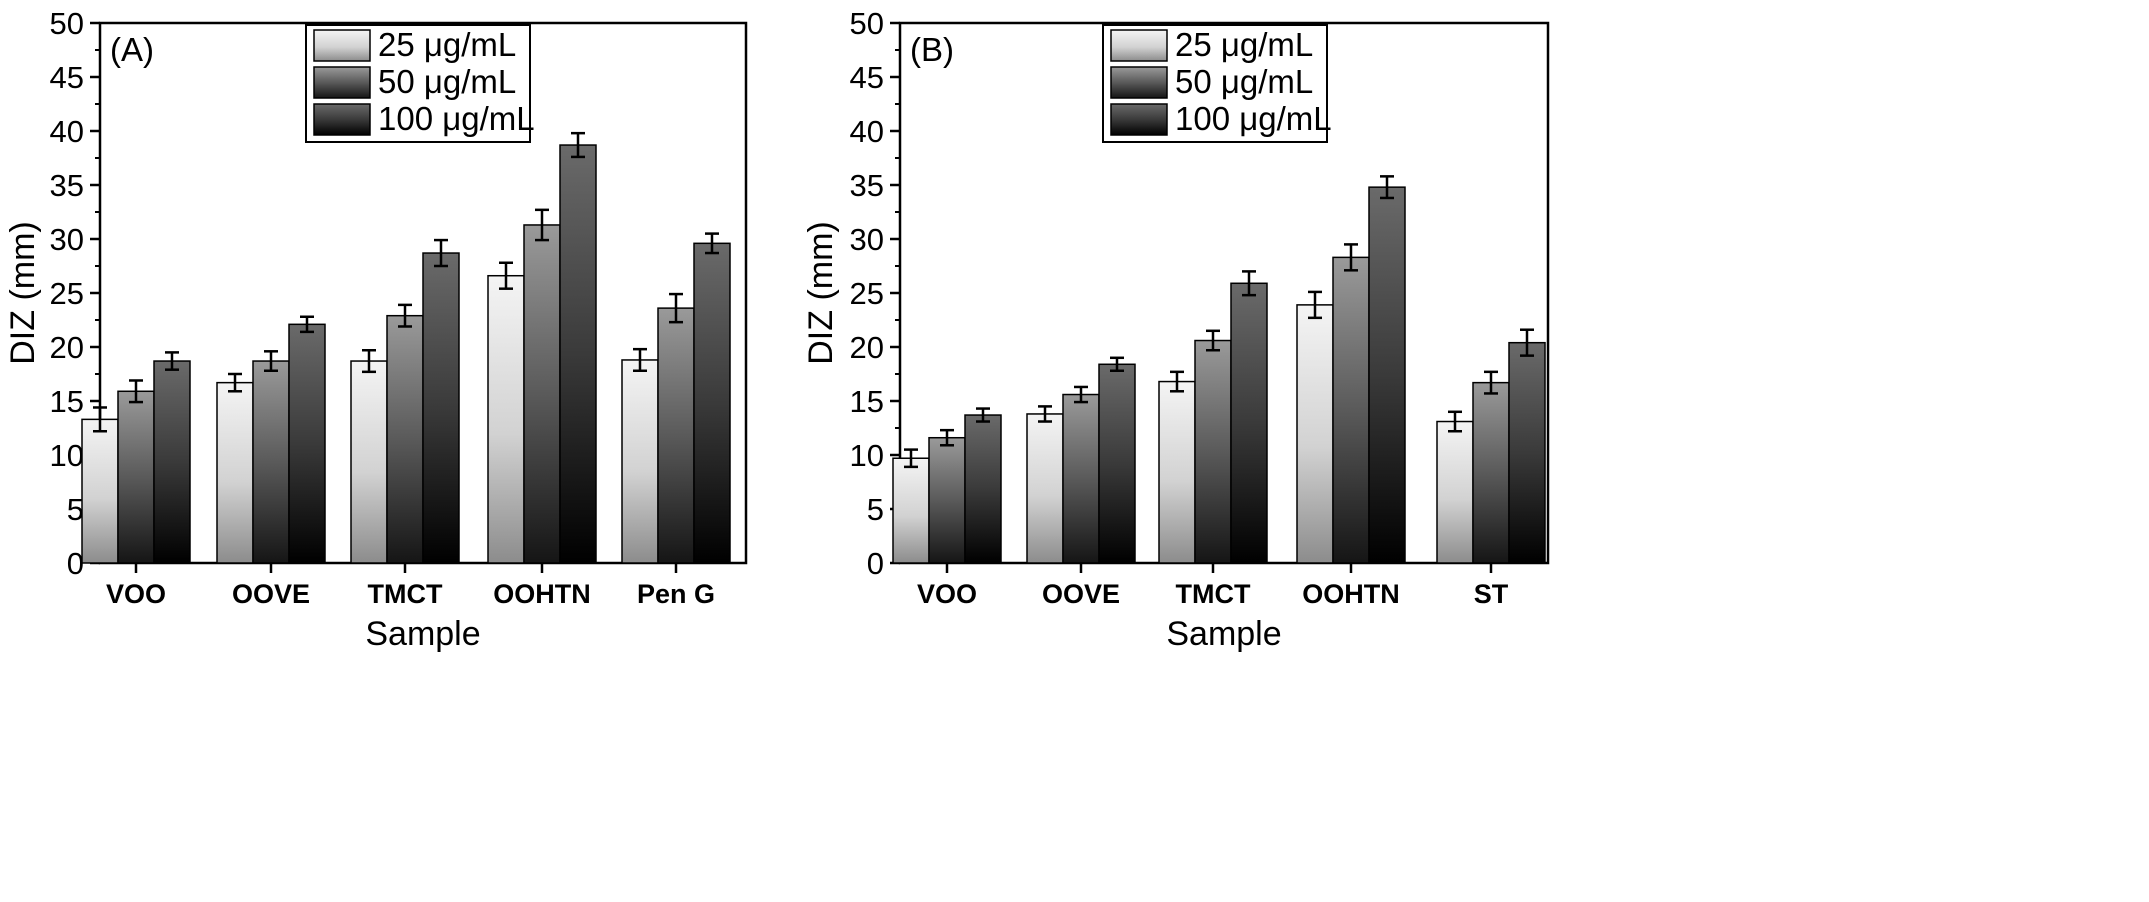  Describe the element at coordinates (932, 49) in the screenshot. I see `panel-label: (B)` at that location.